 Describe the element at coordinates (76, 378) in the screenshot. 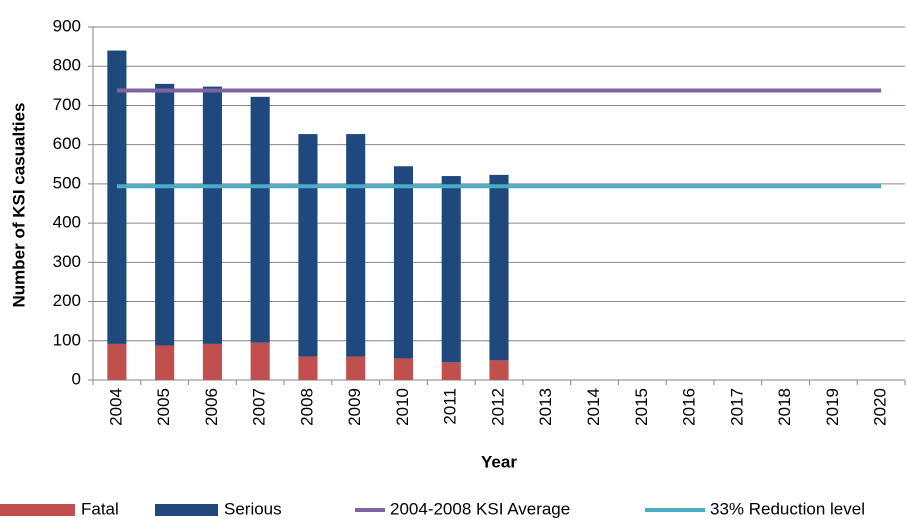

I see `y-tick-label: 0` at that location.